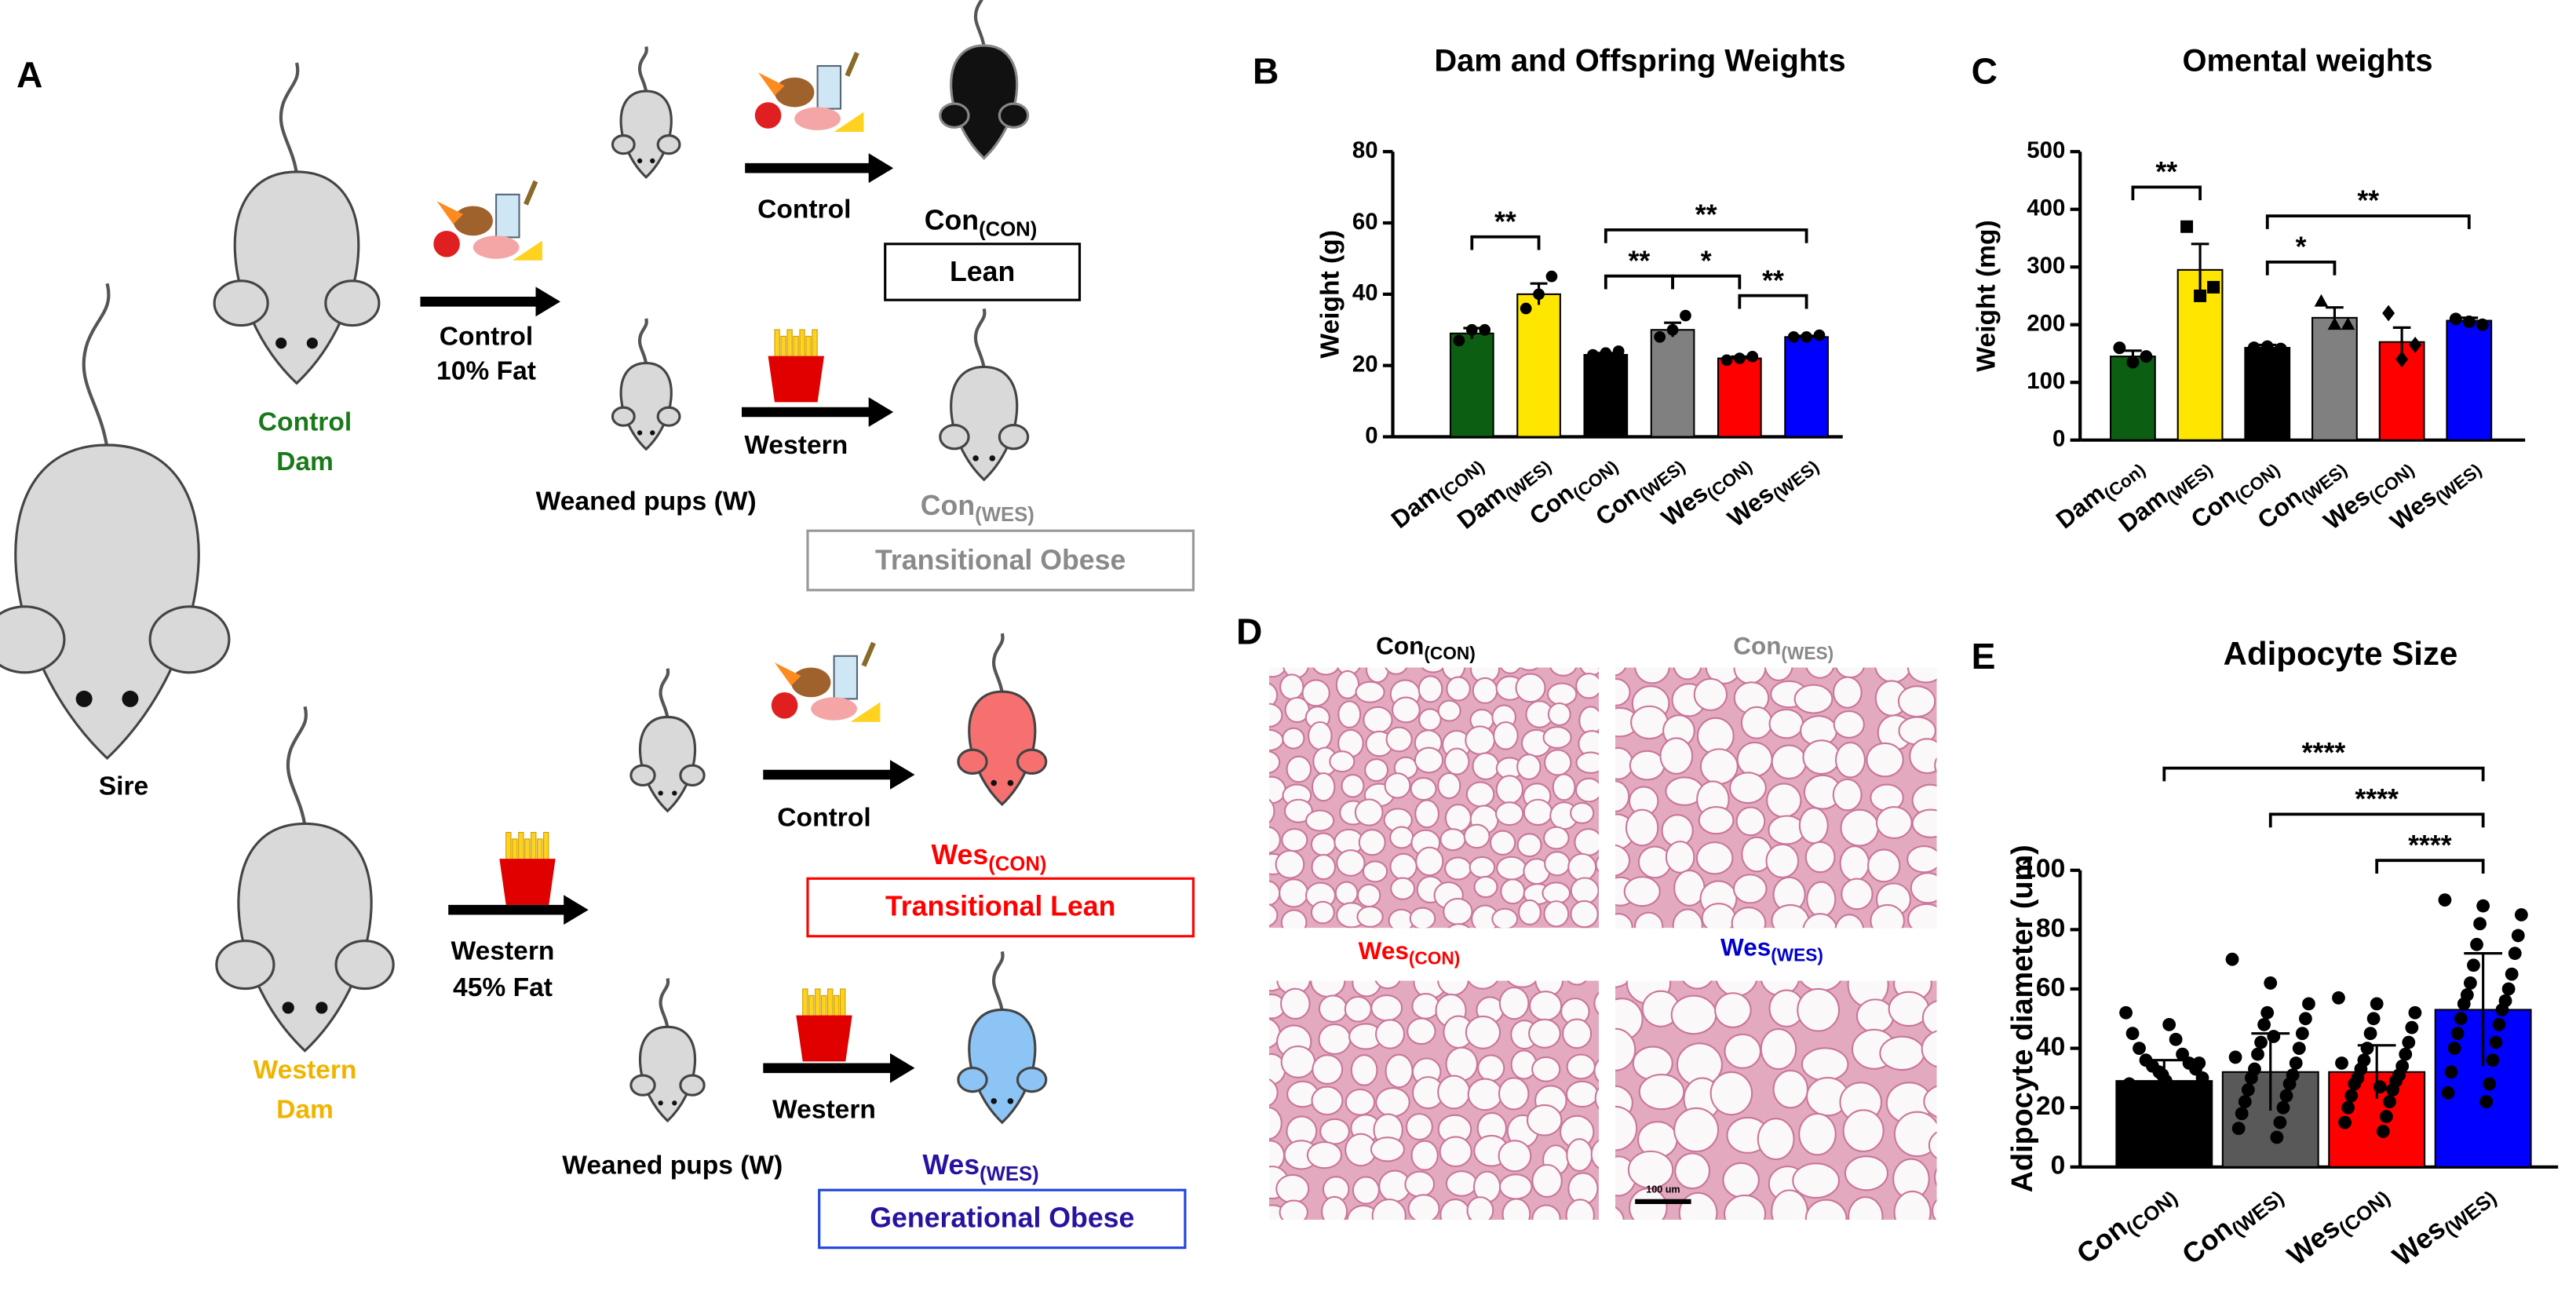  What do you see at coordinates (2307, 61) in the screenshot?
I see `chart-title: Omental weights` at bounding box center [2307, 61].